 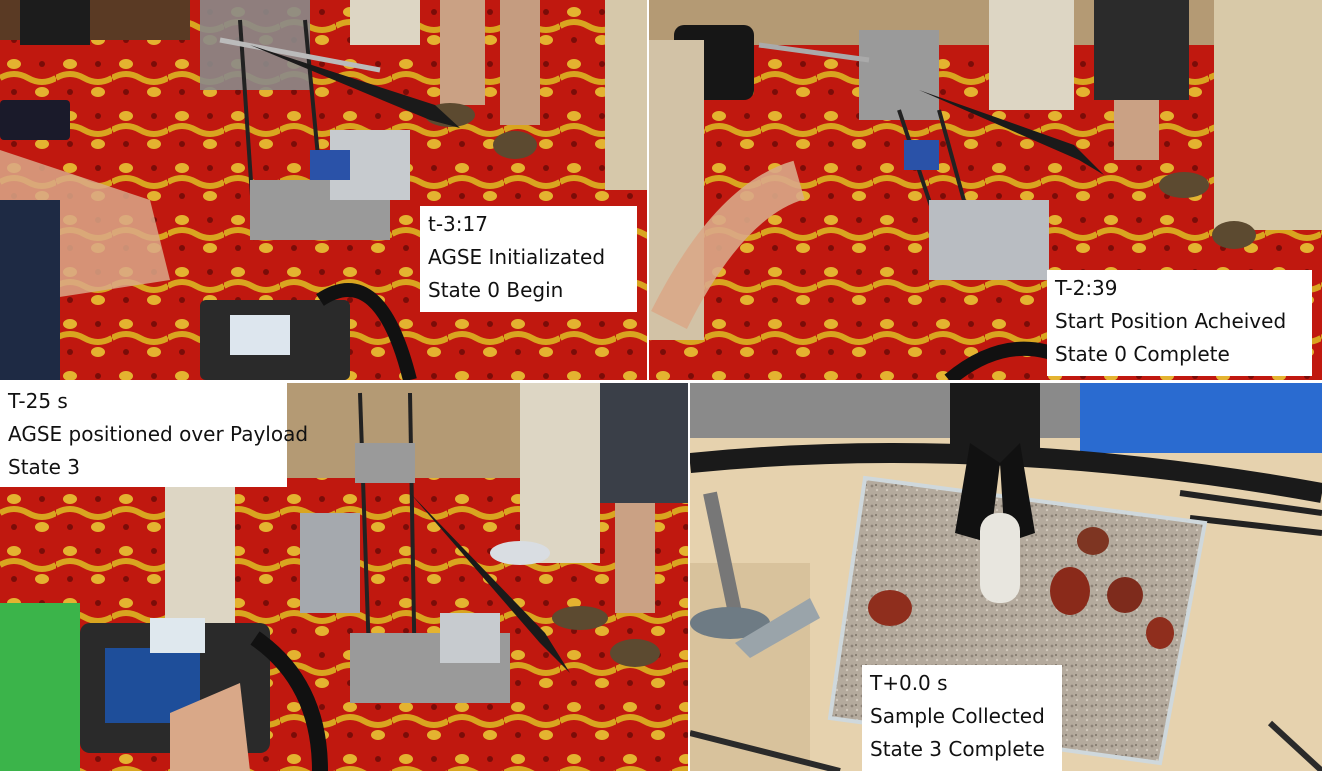 What do you see at coordinates (517, 257) in the screenshot?
I see `caption-event: AGSE Initializated` at bounding box center [517, 257].